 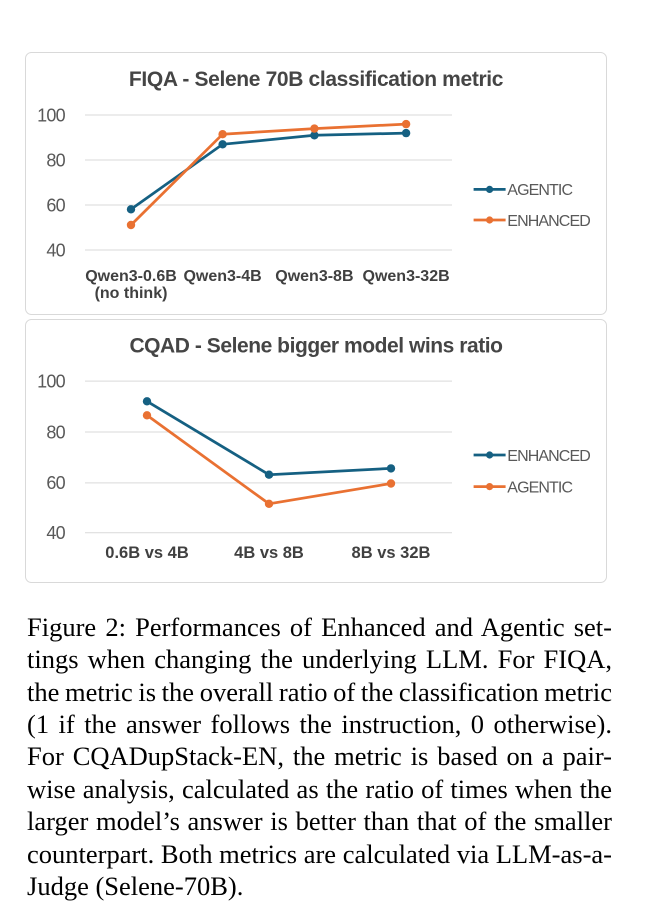 What do you see at coordinates (131, 293) in the screenshot?
I see `svg-text: (no think)` at bounding box center [131, 293].